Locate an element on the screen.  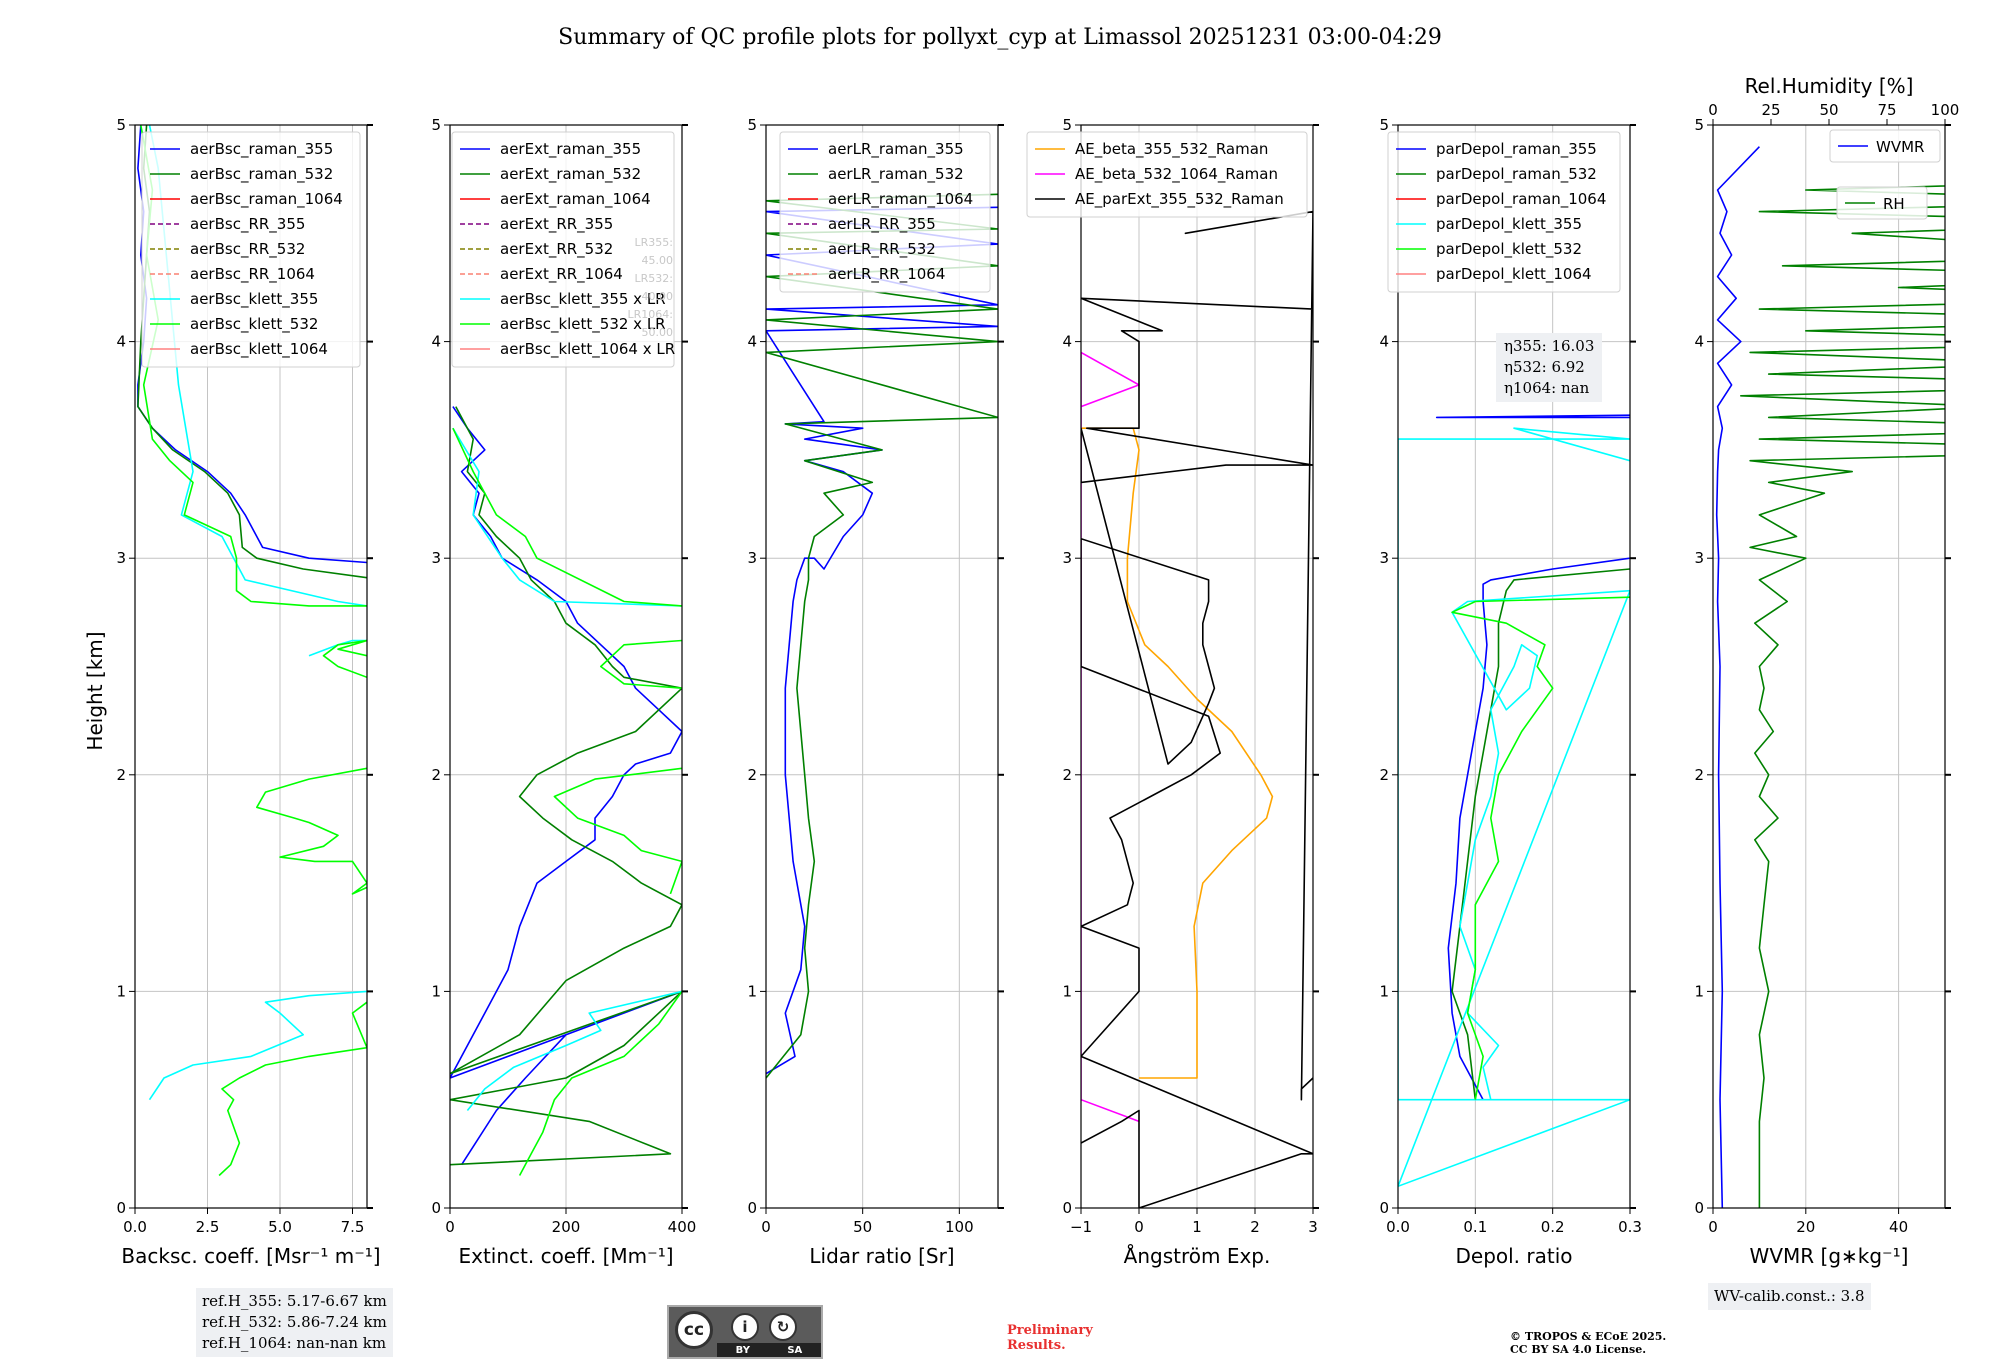
cc-license-badge: cc i ↻ BY SA is located at coordinates (745, 1332).